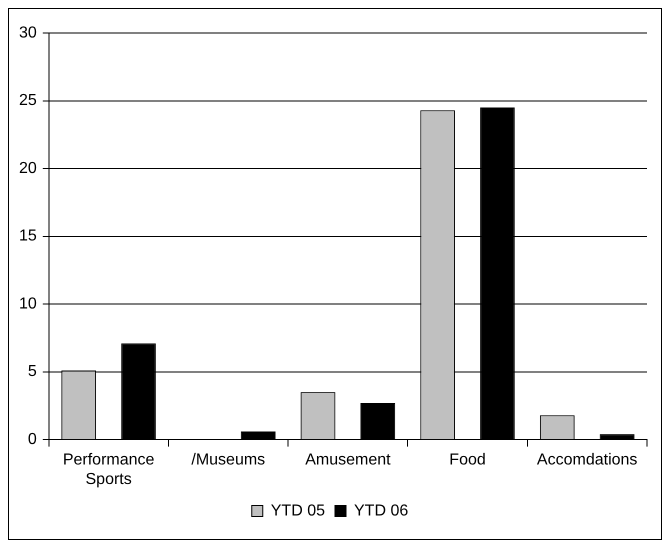 The image size is (670, 548). I want to click on x-tick-label: Performance Sports, so click(108, 470).